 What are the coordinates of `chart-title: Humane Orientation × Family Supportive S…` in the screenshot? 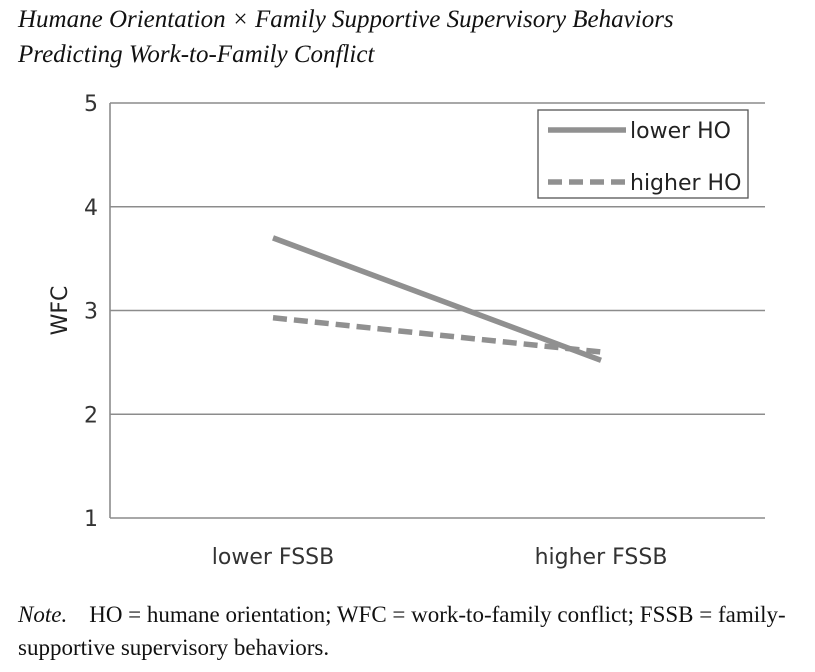 It's located at (413, 37).